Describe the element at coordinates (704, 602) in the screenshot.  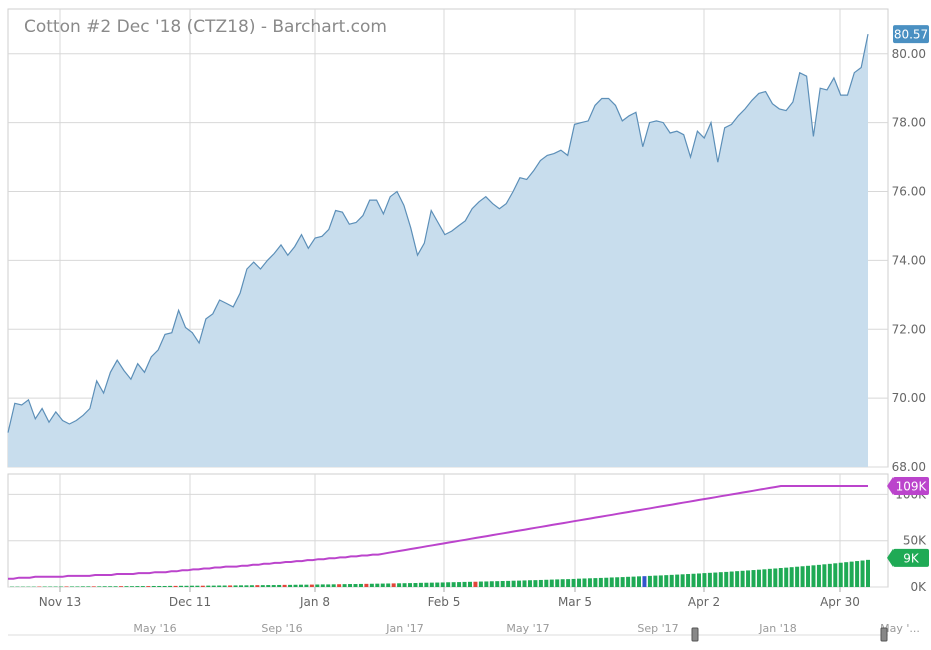
I see `x-tick-label: Apr 2` at that location.